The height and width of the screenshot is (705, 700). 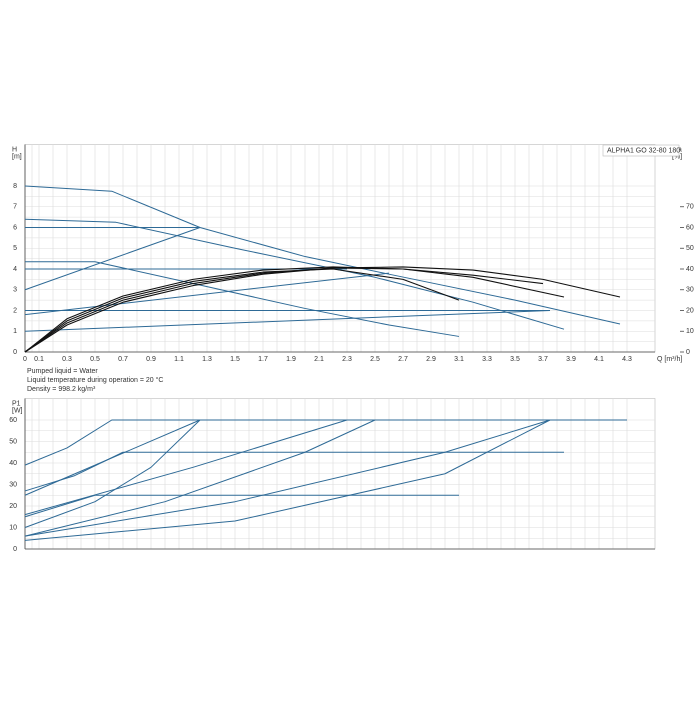 What do you see at coordinates (263, 359) in the screenshot?
I see `x-tick-label: 1.7` at bounding box center [263, 359].